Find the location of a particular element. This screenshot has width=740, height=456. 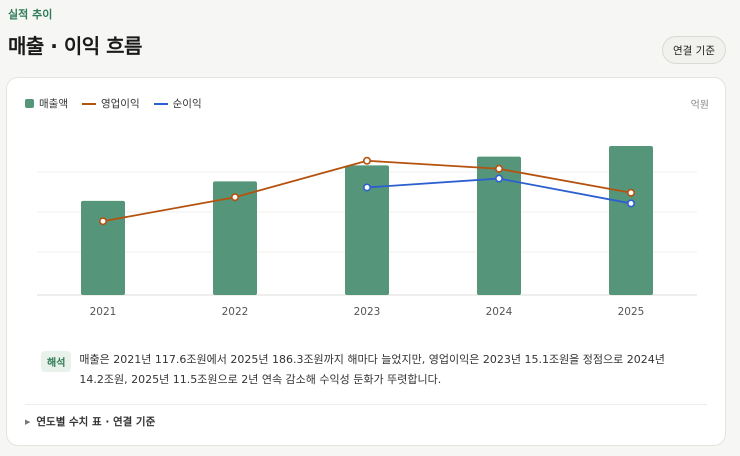

x-tick-label-2022: 2022 is located at coordinates (235, 312).